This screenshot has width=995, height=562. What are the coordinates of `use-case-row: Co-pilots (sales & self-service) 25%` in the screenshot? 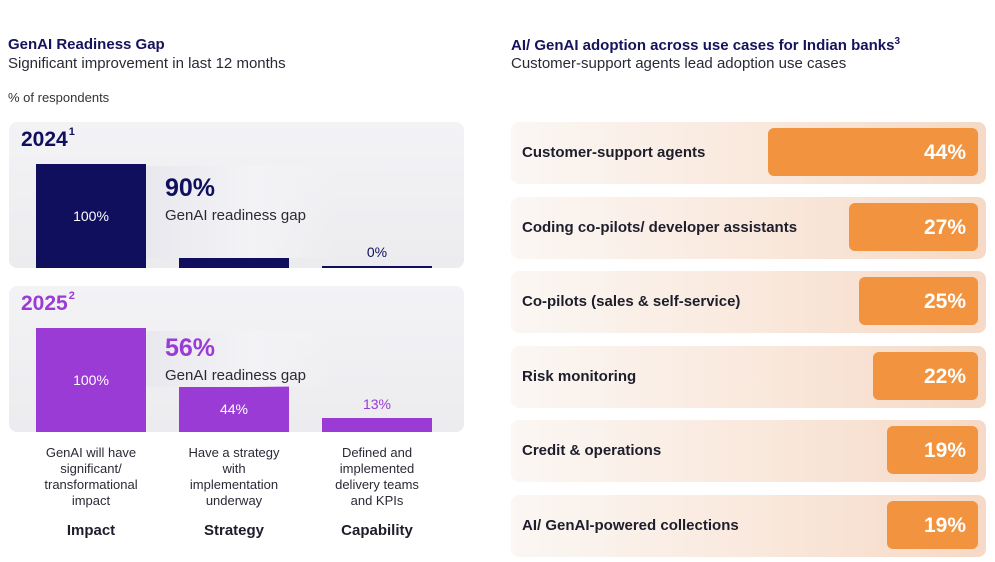 It's located at (748, 302).